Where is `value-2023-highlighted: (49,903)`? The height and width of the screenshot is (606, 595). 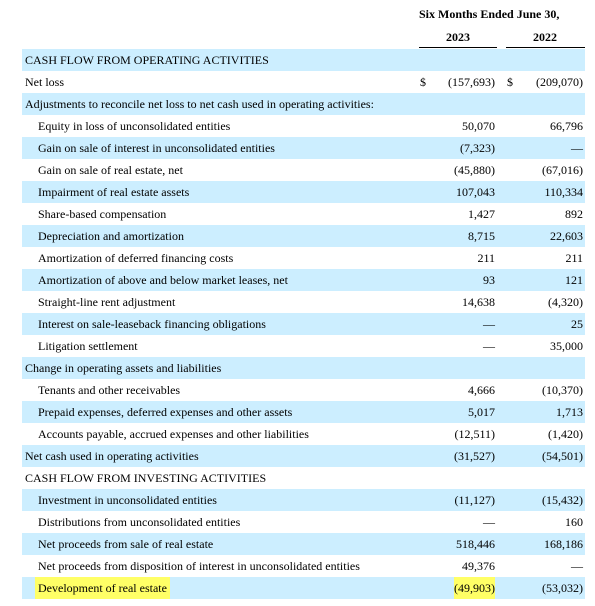 value-2023-highlighted: (49,903) is located at coordinates (474, 588).